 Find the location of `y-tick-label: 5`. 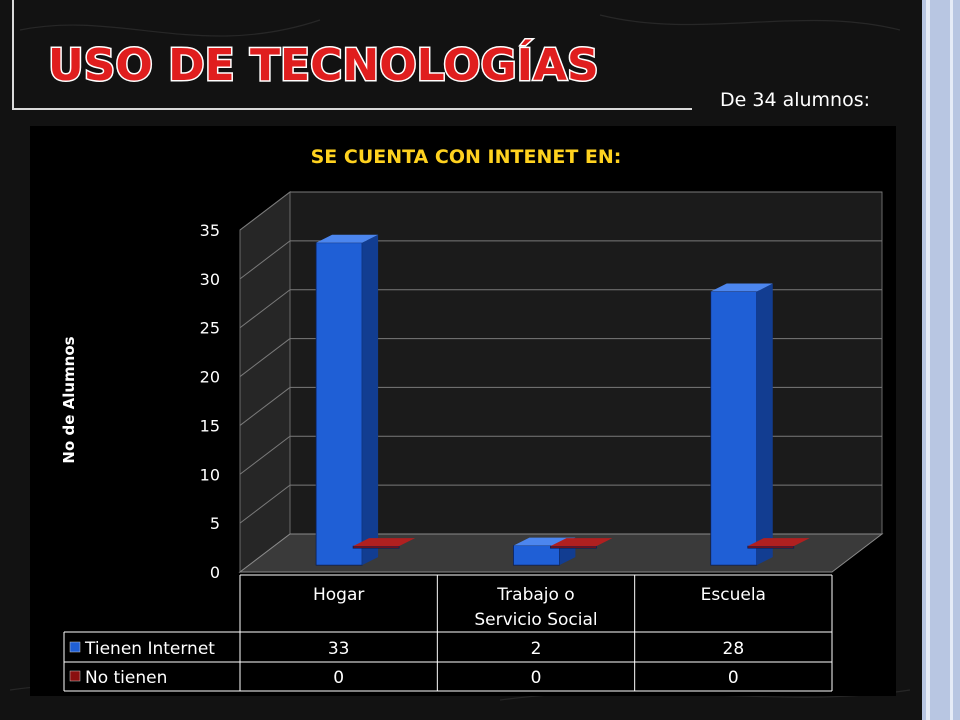

y-tick-label: 5 is located at coordinates (215, 523).